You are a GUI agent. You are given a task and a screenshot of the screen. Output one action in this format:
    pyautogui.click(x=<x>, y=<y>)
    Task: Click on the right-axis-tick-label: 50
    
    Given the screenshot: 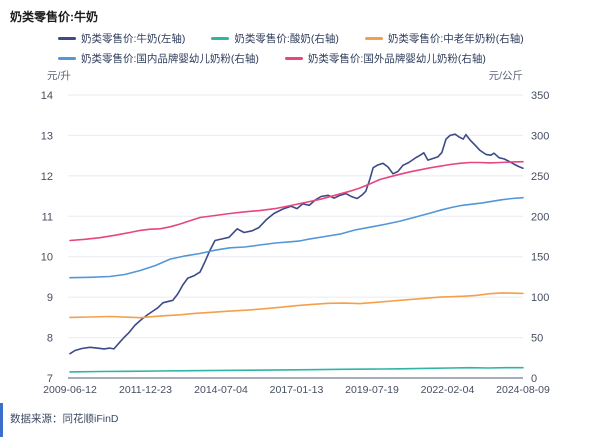 What is the action you would take?
    pyautogui.click(x=537, y=339)
    